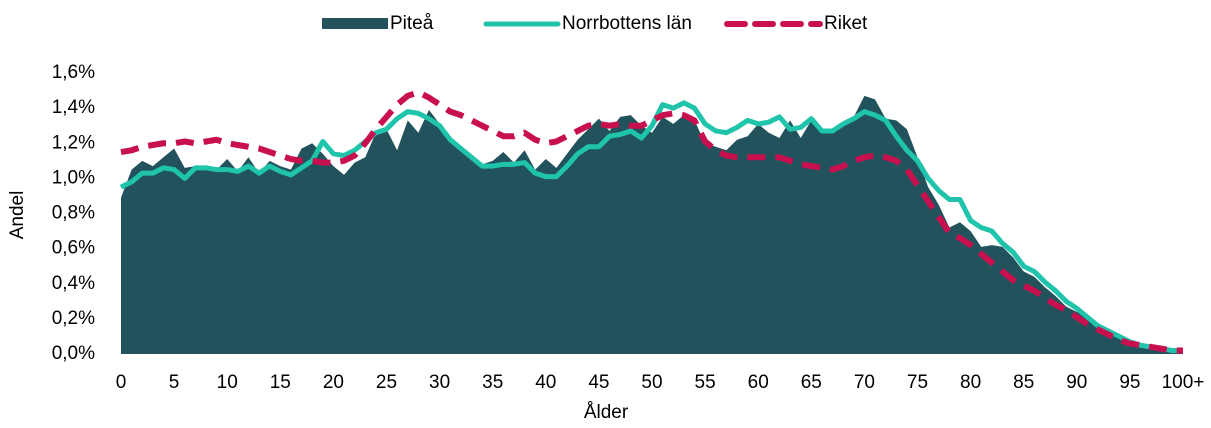 The height and width of the screenshot is (428, 1211). I want to click on y-tick-label: 1,2%, so click(73, 142).